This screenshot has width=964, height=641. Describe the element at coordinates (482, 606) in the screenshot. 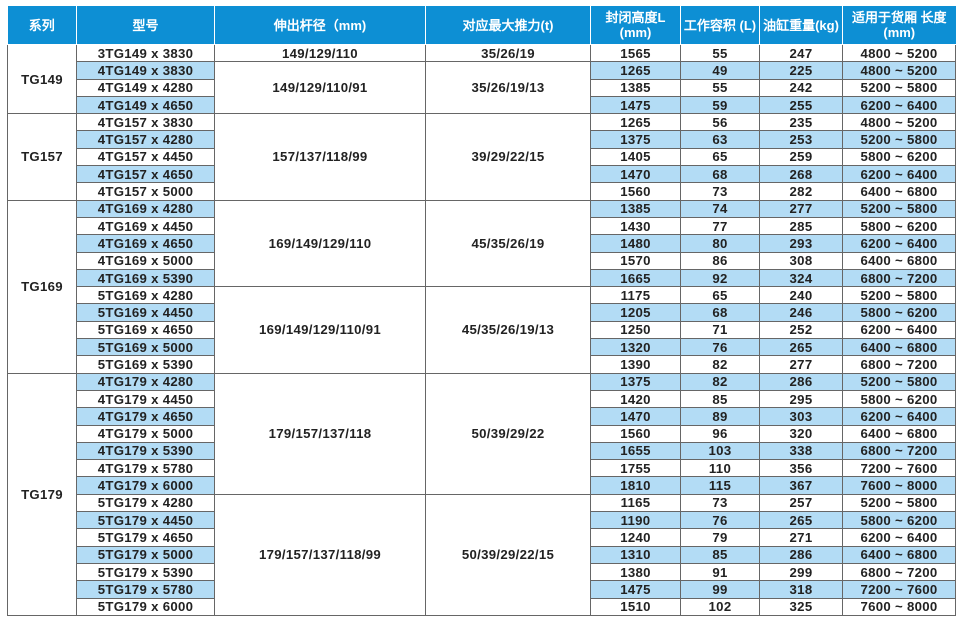

I see `table-row: 5TG179 x 6000 1510 102 325 7600 ~ 8000` at that location.